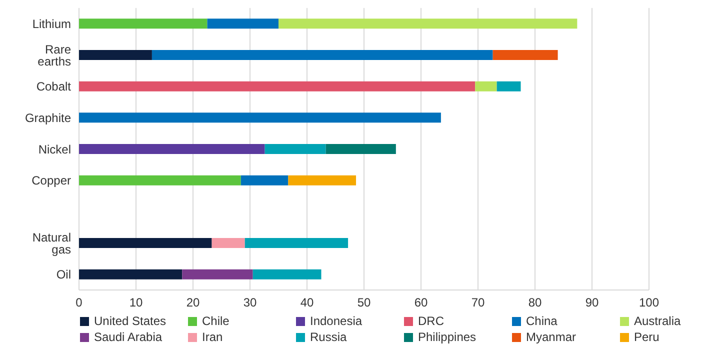 This screenshot has height=348, width=702. What do you see at coordinates (307, 303) in the screenshot?
I see `x-tick-label: 40` at bounding box center [307, 303].